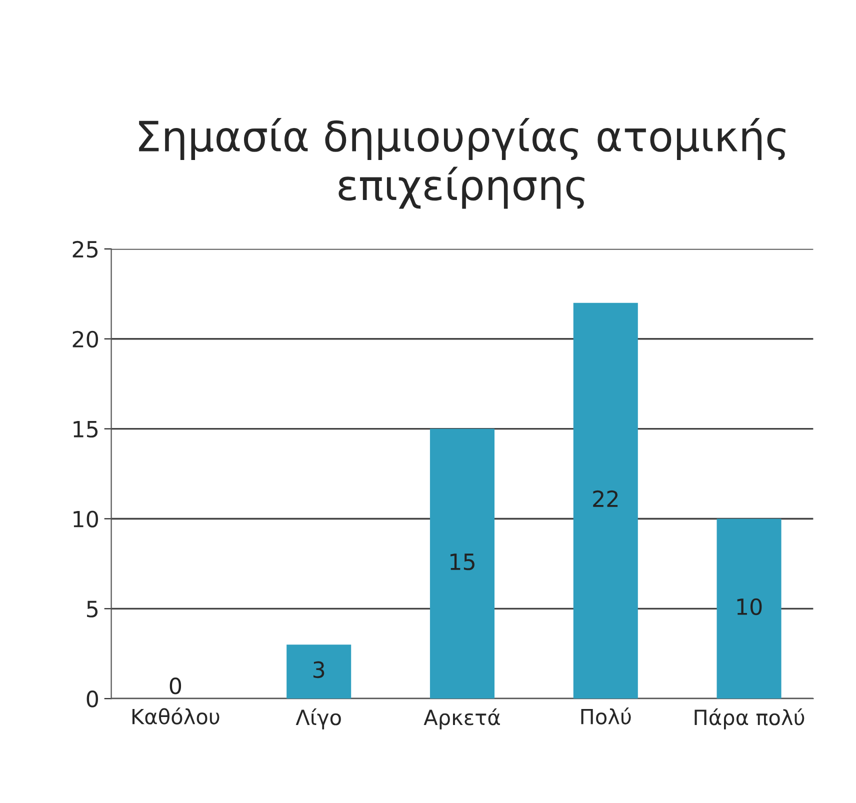  What do you see at coordinates (176, 716) in the screenshot?
I see `x-tick-label: Καθόλου` at bounding box center [176, 716].